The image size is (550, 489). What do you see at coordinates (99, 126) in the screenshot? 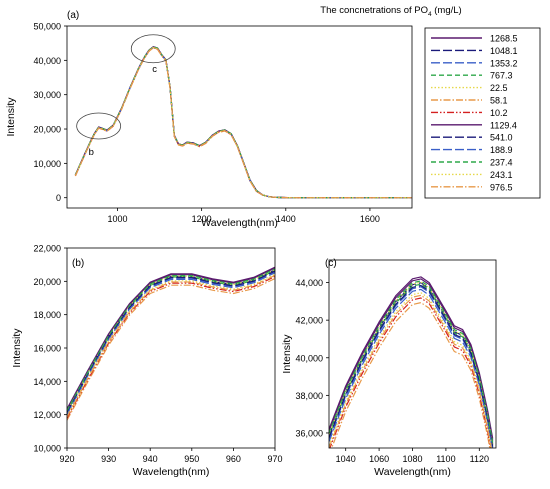
I see `annotation-circle` at bounding box center [99, 126].